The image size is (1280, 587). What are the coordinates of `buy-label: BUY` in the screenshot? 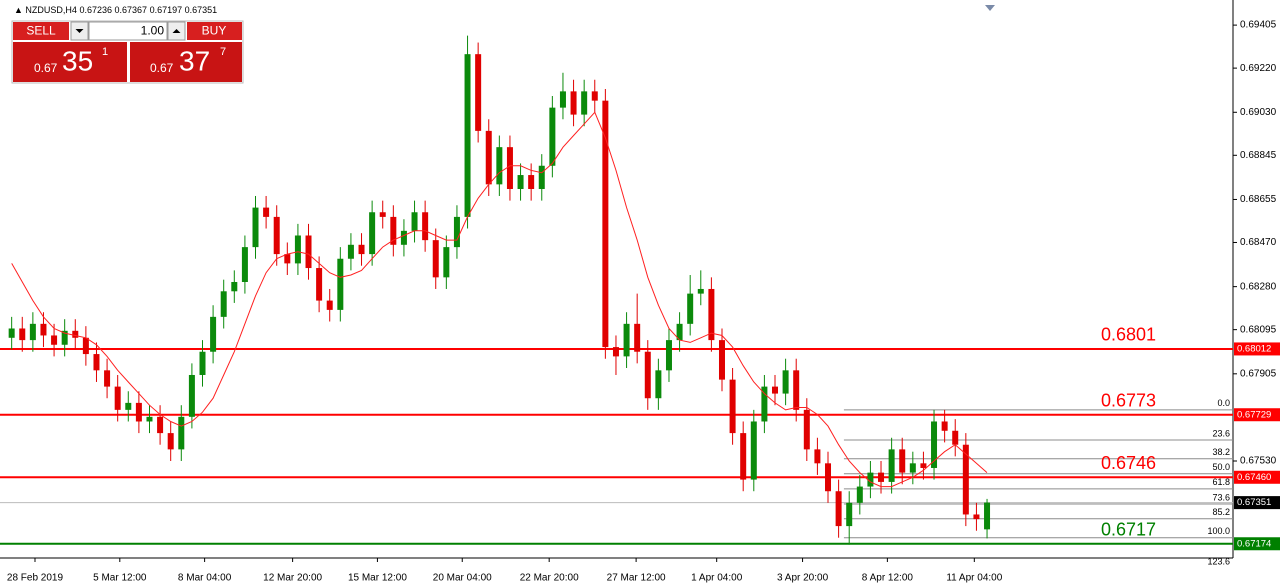 It's located at (214, 31).